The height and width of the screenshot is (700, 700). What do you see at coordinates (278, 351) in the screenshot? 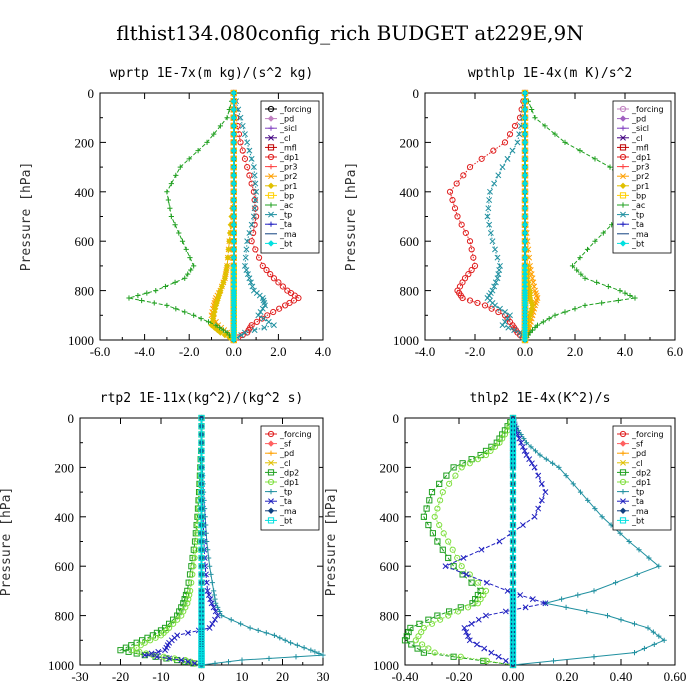
I see `panel-1-xtick-label: 2.0` at bounding box center [278, 351].